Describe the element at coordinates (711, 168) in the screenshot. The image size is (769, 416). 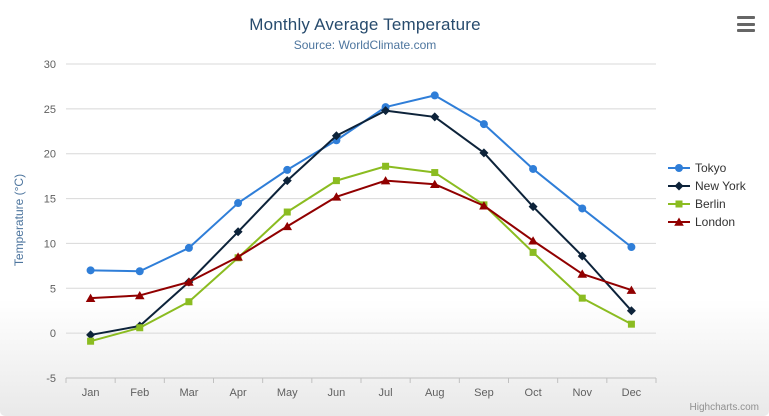
I see `legend-label: Tokyo` at that location.